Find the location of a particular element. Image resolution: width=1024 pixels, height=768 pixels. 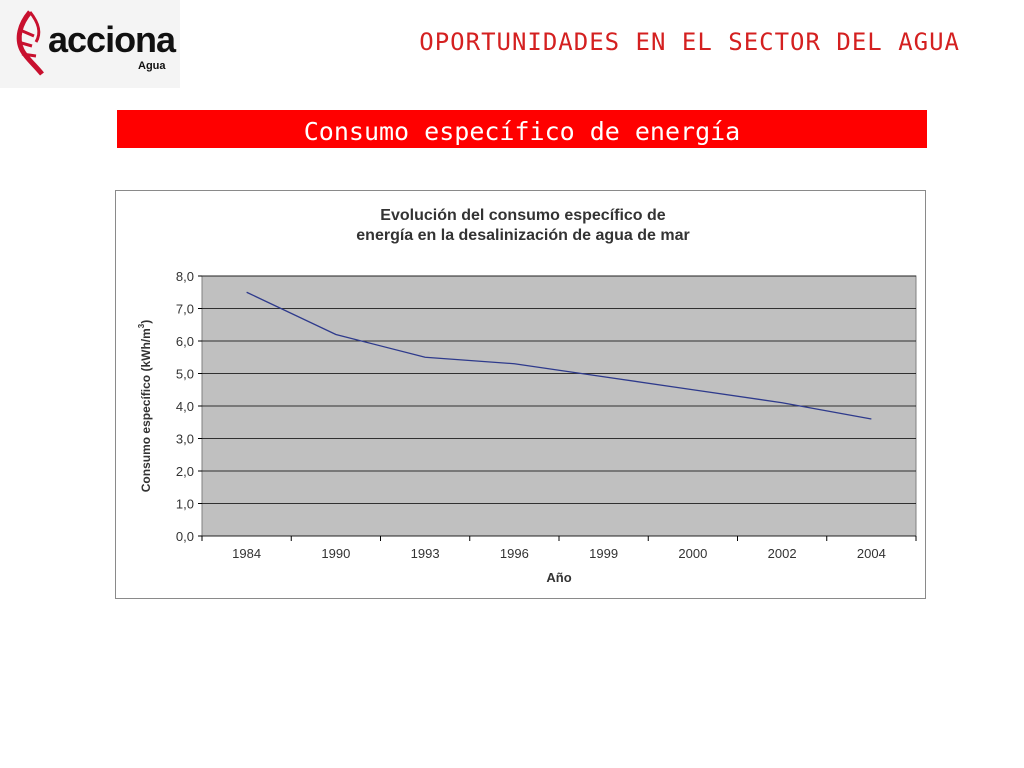

y-axis-label: Consumo específico (kWh/m3) is located at coordinates (145, 406).